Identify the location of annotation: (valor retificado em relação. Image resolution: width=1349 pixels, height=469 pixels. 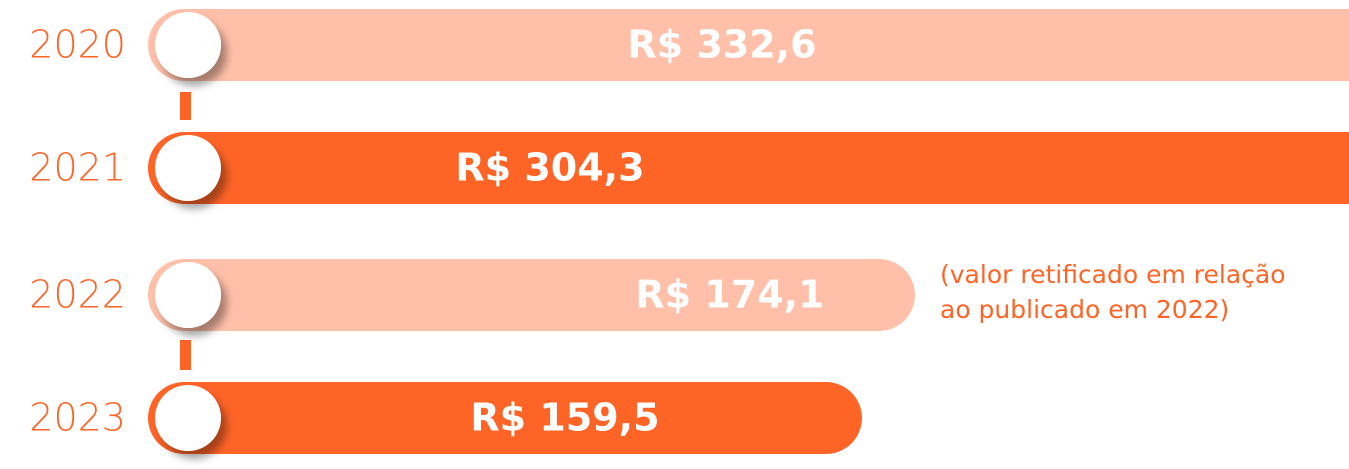
(1113, 274).